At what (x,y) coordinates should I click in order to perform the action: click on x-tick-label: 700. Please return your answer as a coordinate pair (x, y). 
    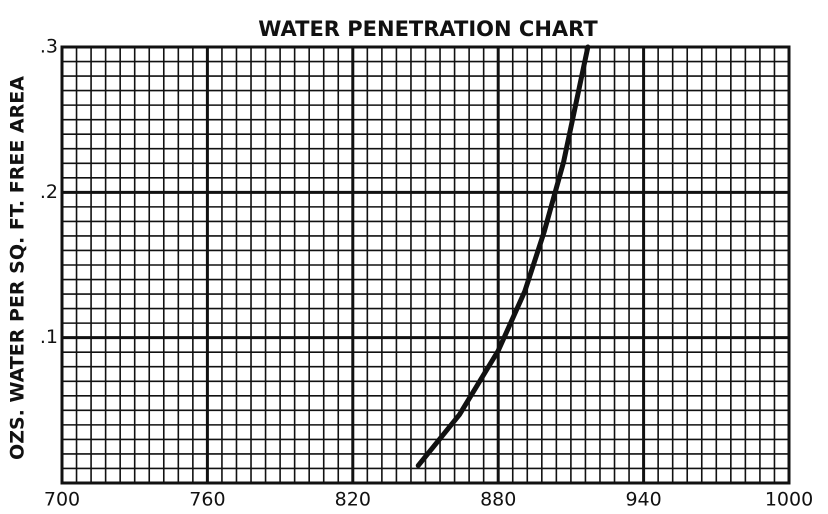
    Looking at the image, I should click on (62, 500).